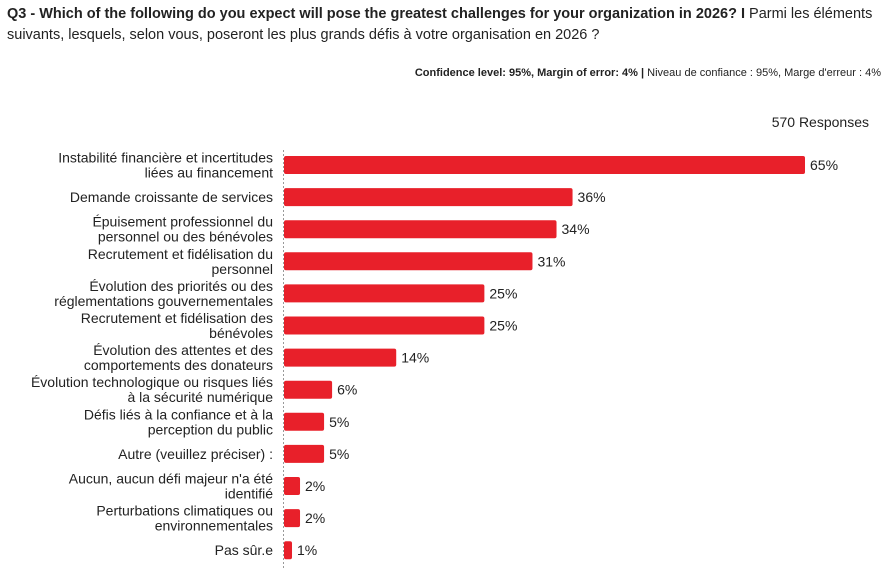  What do you see at coordinates (185, 237) in the screenshot?
I see `category-label-line: personnel ou des bénévoles` at bounding box center [185, 237].